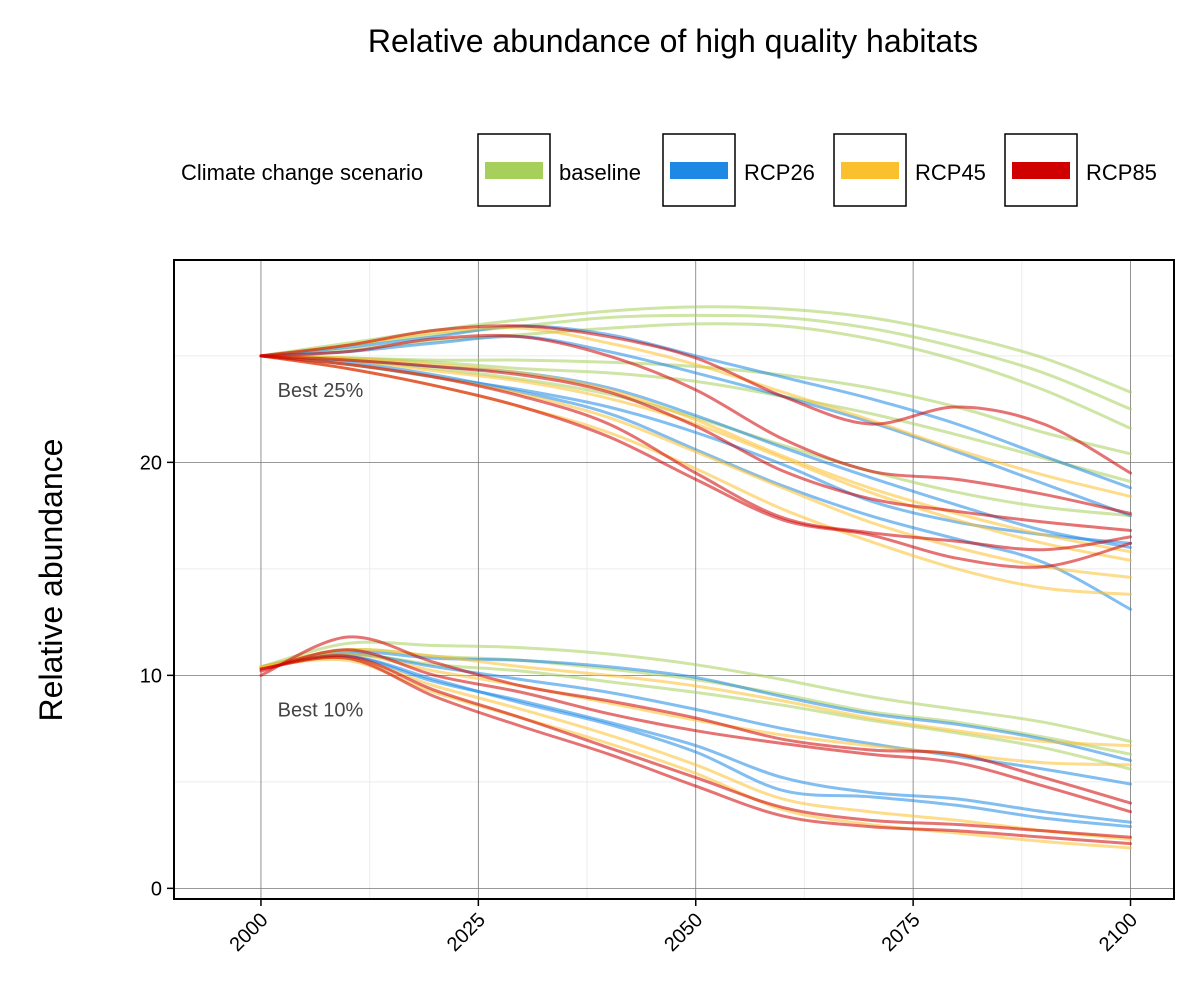 This screenshot has width=1200, height=1000. I want to click on y-tick-label: 0, so click(156, 889).